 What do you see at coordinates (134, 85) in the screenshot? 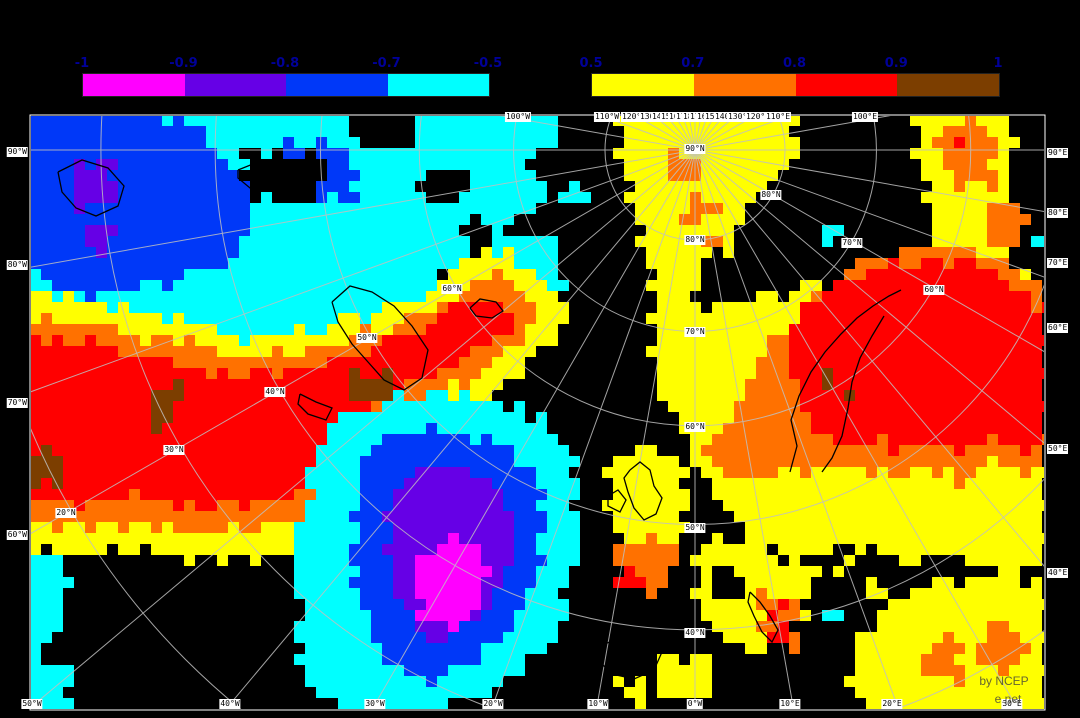
I see `colorbar-segment-magenta` at bounding box center [134, 85].